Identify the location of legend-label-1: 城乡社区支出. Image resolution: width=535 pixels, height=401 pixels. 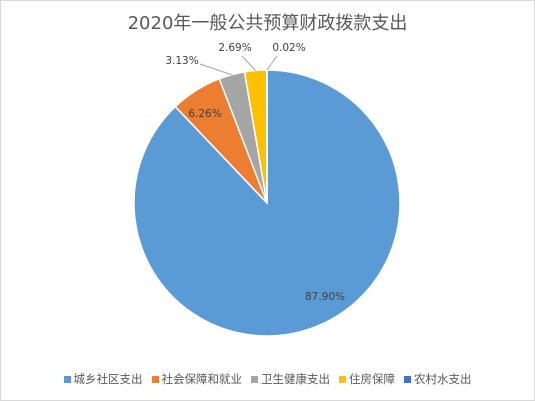
(108, 379).